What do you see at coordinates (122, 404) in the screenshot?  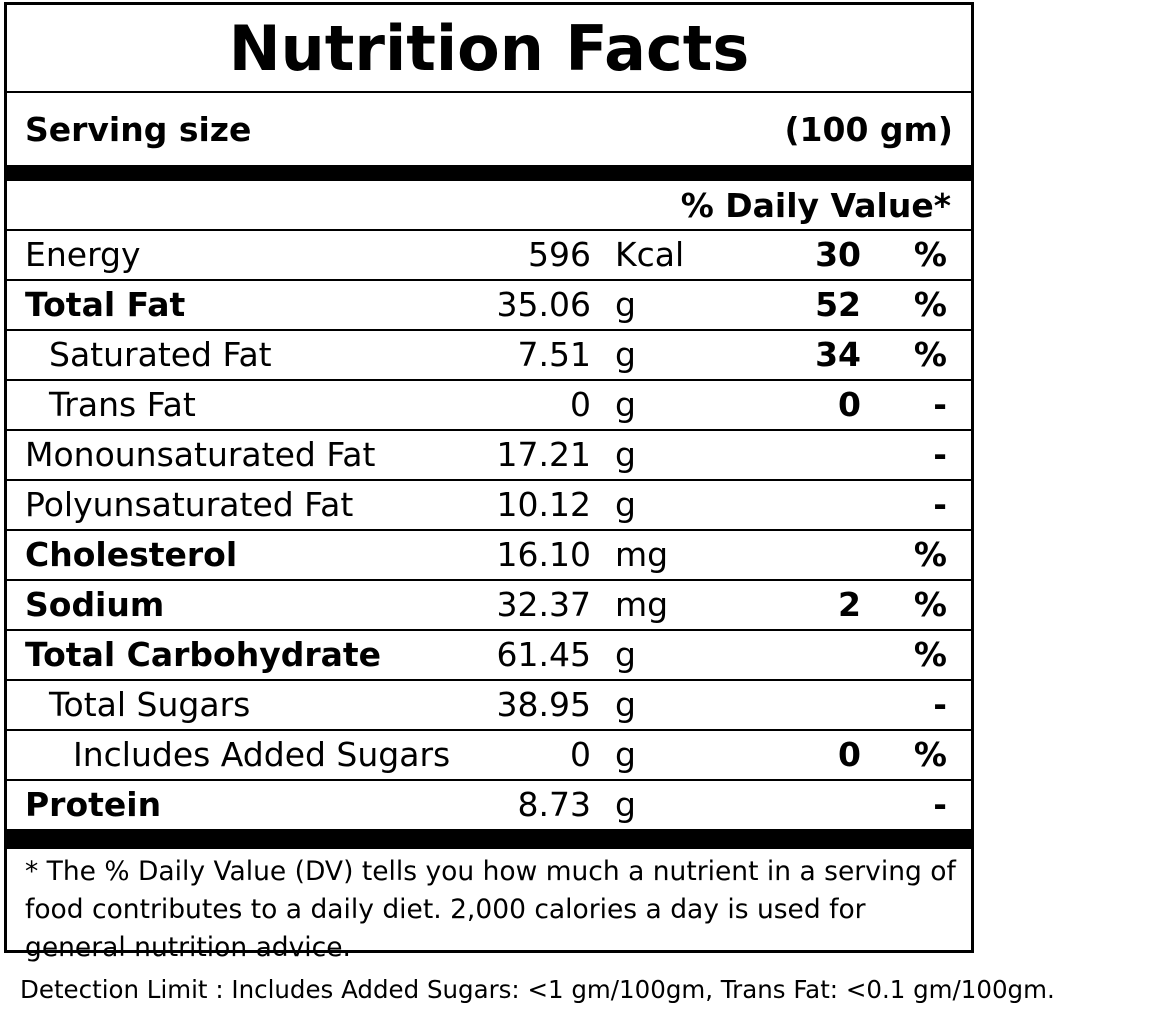 I see `nutrient-name: Trans Fat` at bounding box center [122, 404].